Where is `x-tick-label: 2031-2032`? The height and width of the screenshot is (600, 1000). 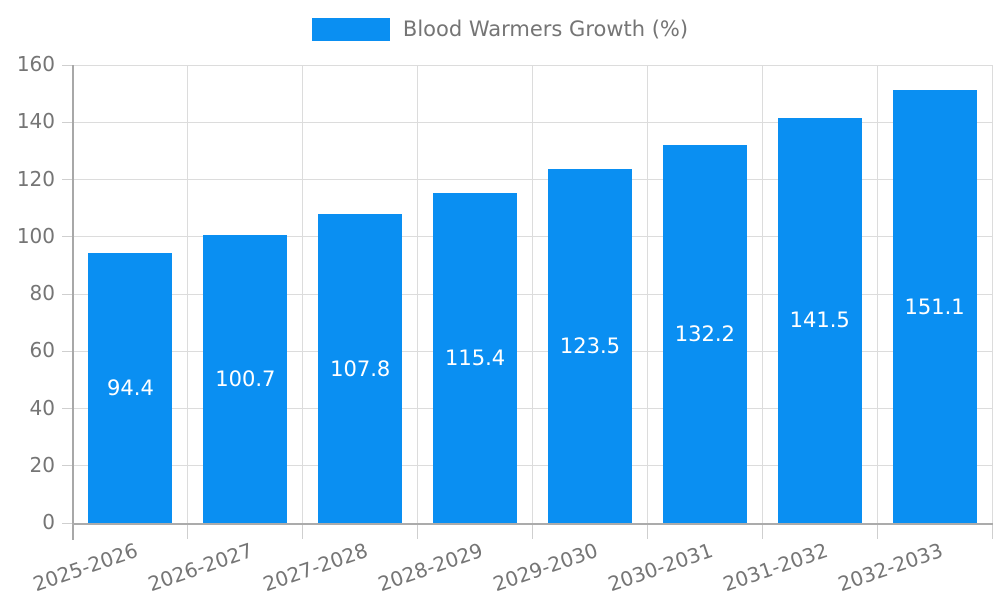
x-tick-label: 2031-2032 is located at coordinates (775, 567).